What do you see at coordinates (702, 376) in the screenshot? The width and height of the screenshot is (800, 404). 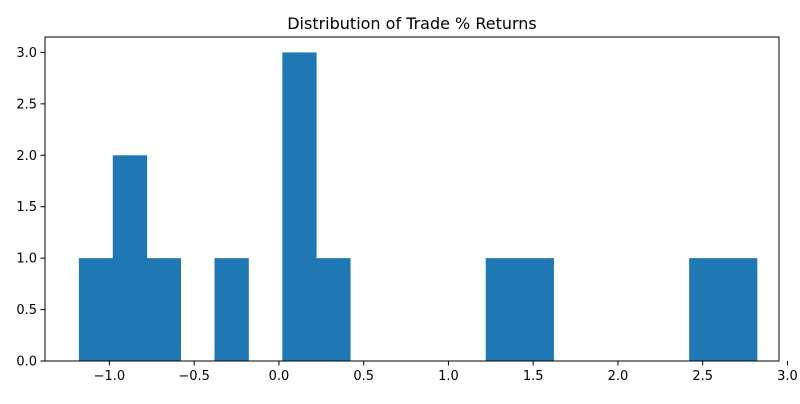 I see `x-tick-label: 2.5` at bounding box center [702, 376].